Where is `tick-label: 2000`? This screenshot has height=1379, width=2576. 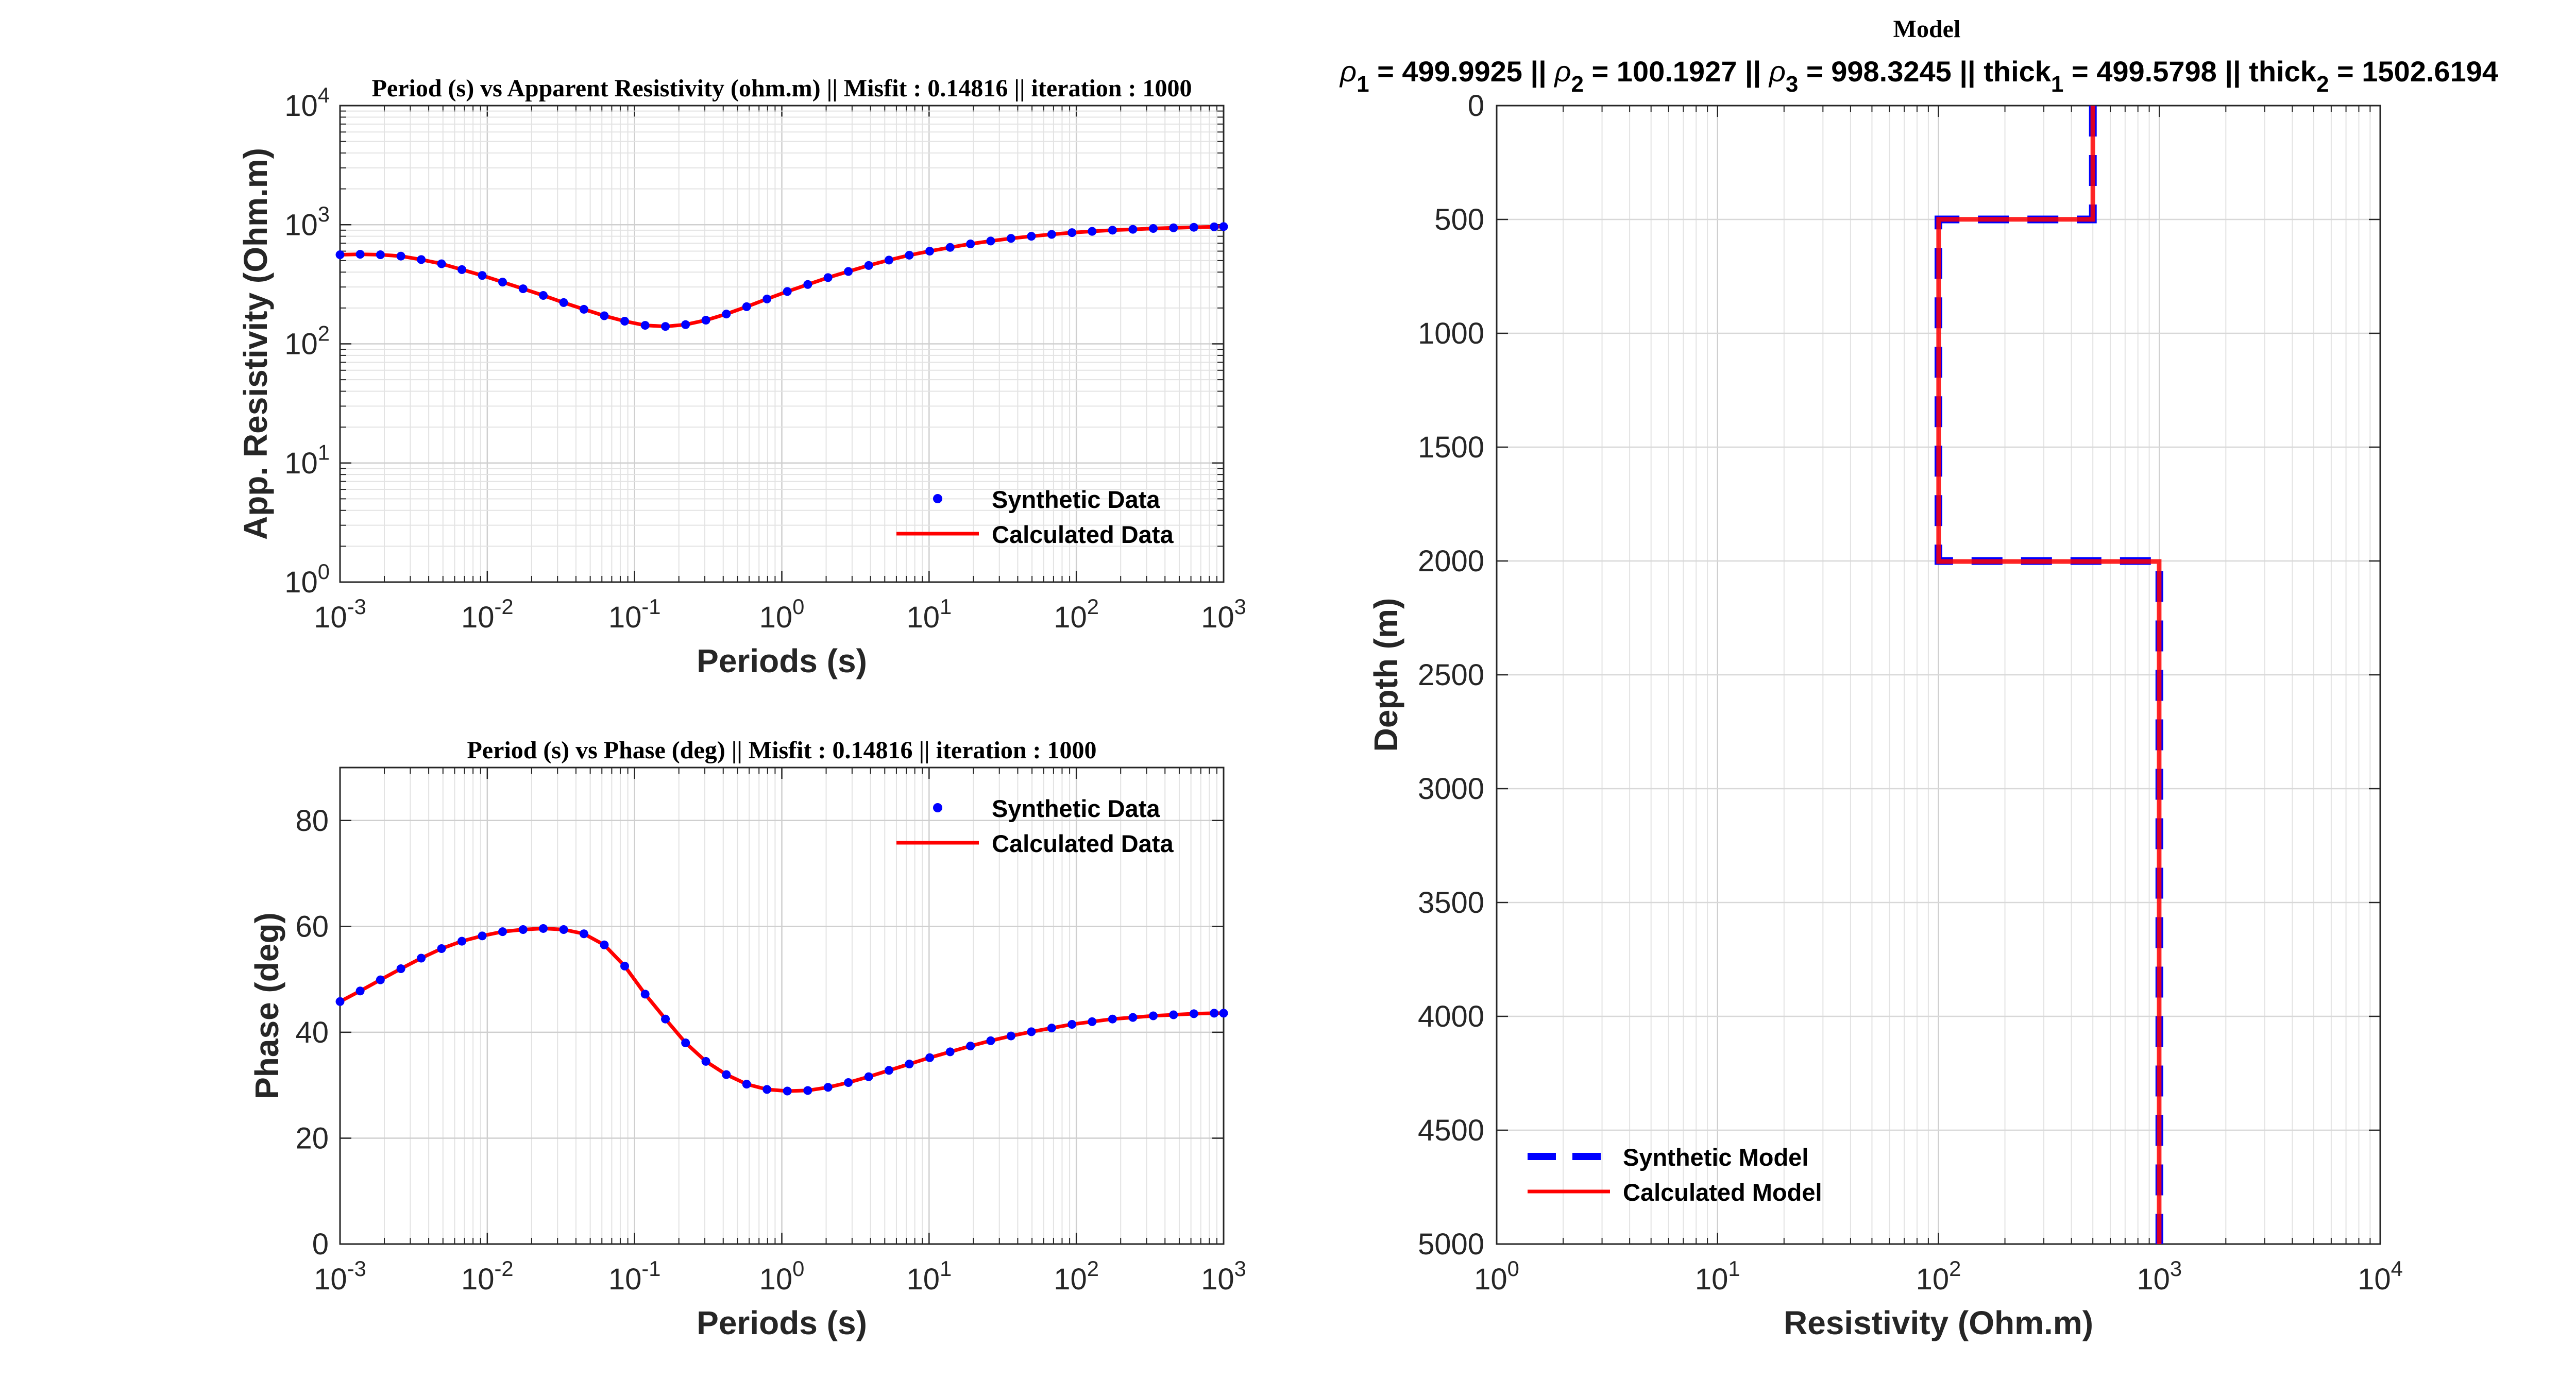 tick-label: 2000 is located at coordinates (1451, 561).